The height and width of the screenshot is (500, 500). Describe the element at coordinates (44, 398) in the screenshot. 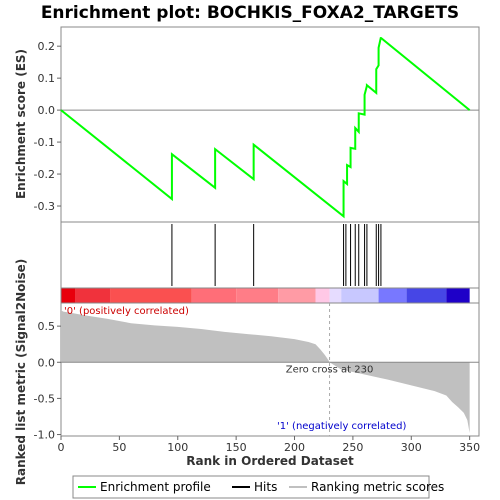

I see `metric-y-tick-label: -0.5` at that location.